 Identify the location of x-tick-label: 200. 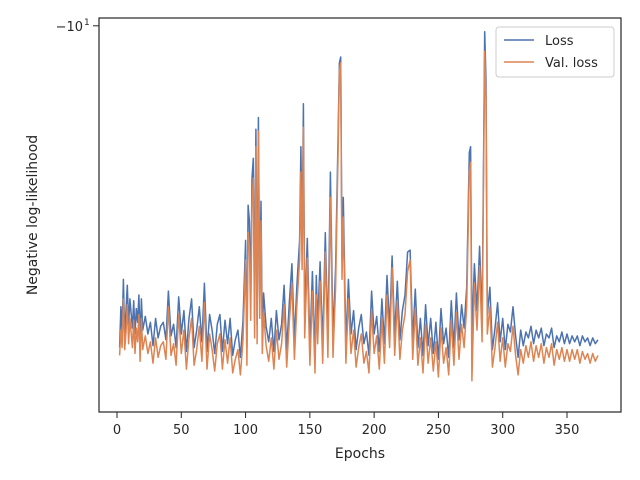
(374, 430).